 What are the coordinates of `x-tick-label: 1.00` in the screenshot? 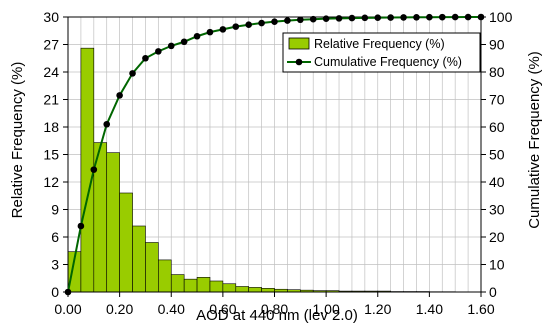 It's located at (326, 309).